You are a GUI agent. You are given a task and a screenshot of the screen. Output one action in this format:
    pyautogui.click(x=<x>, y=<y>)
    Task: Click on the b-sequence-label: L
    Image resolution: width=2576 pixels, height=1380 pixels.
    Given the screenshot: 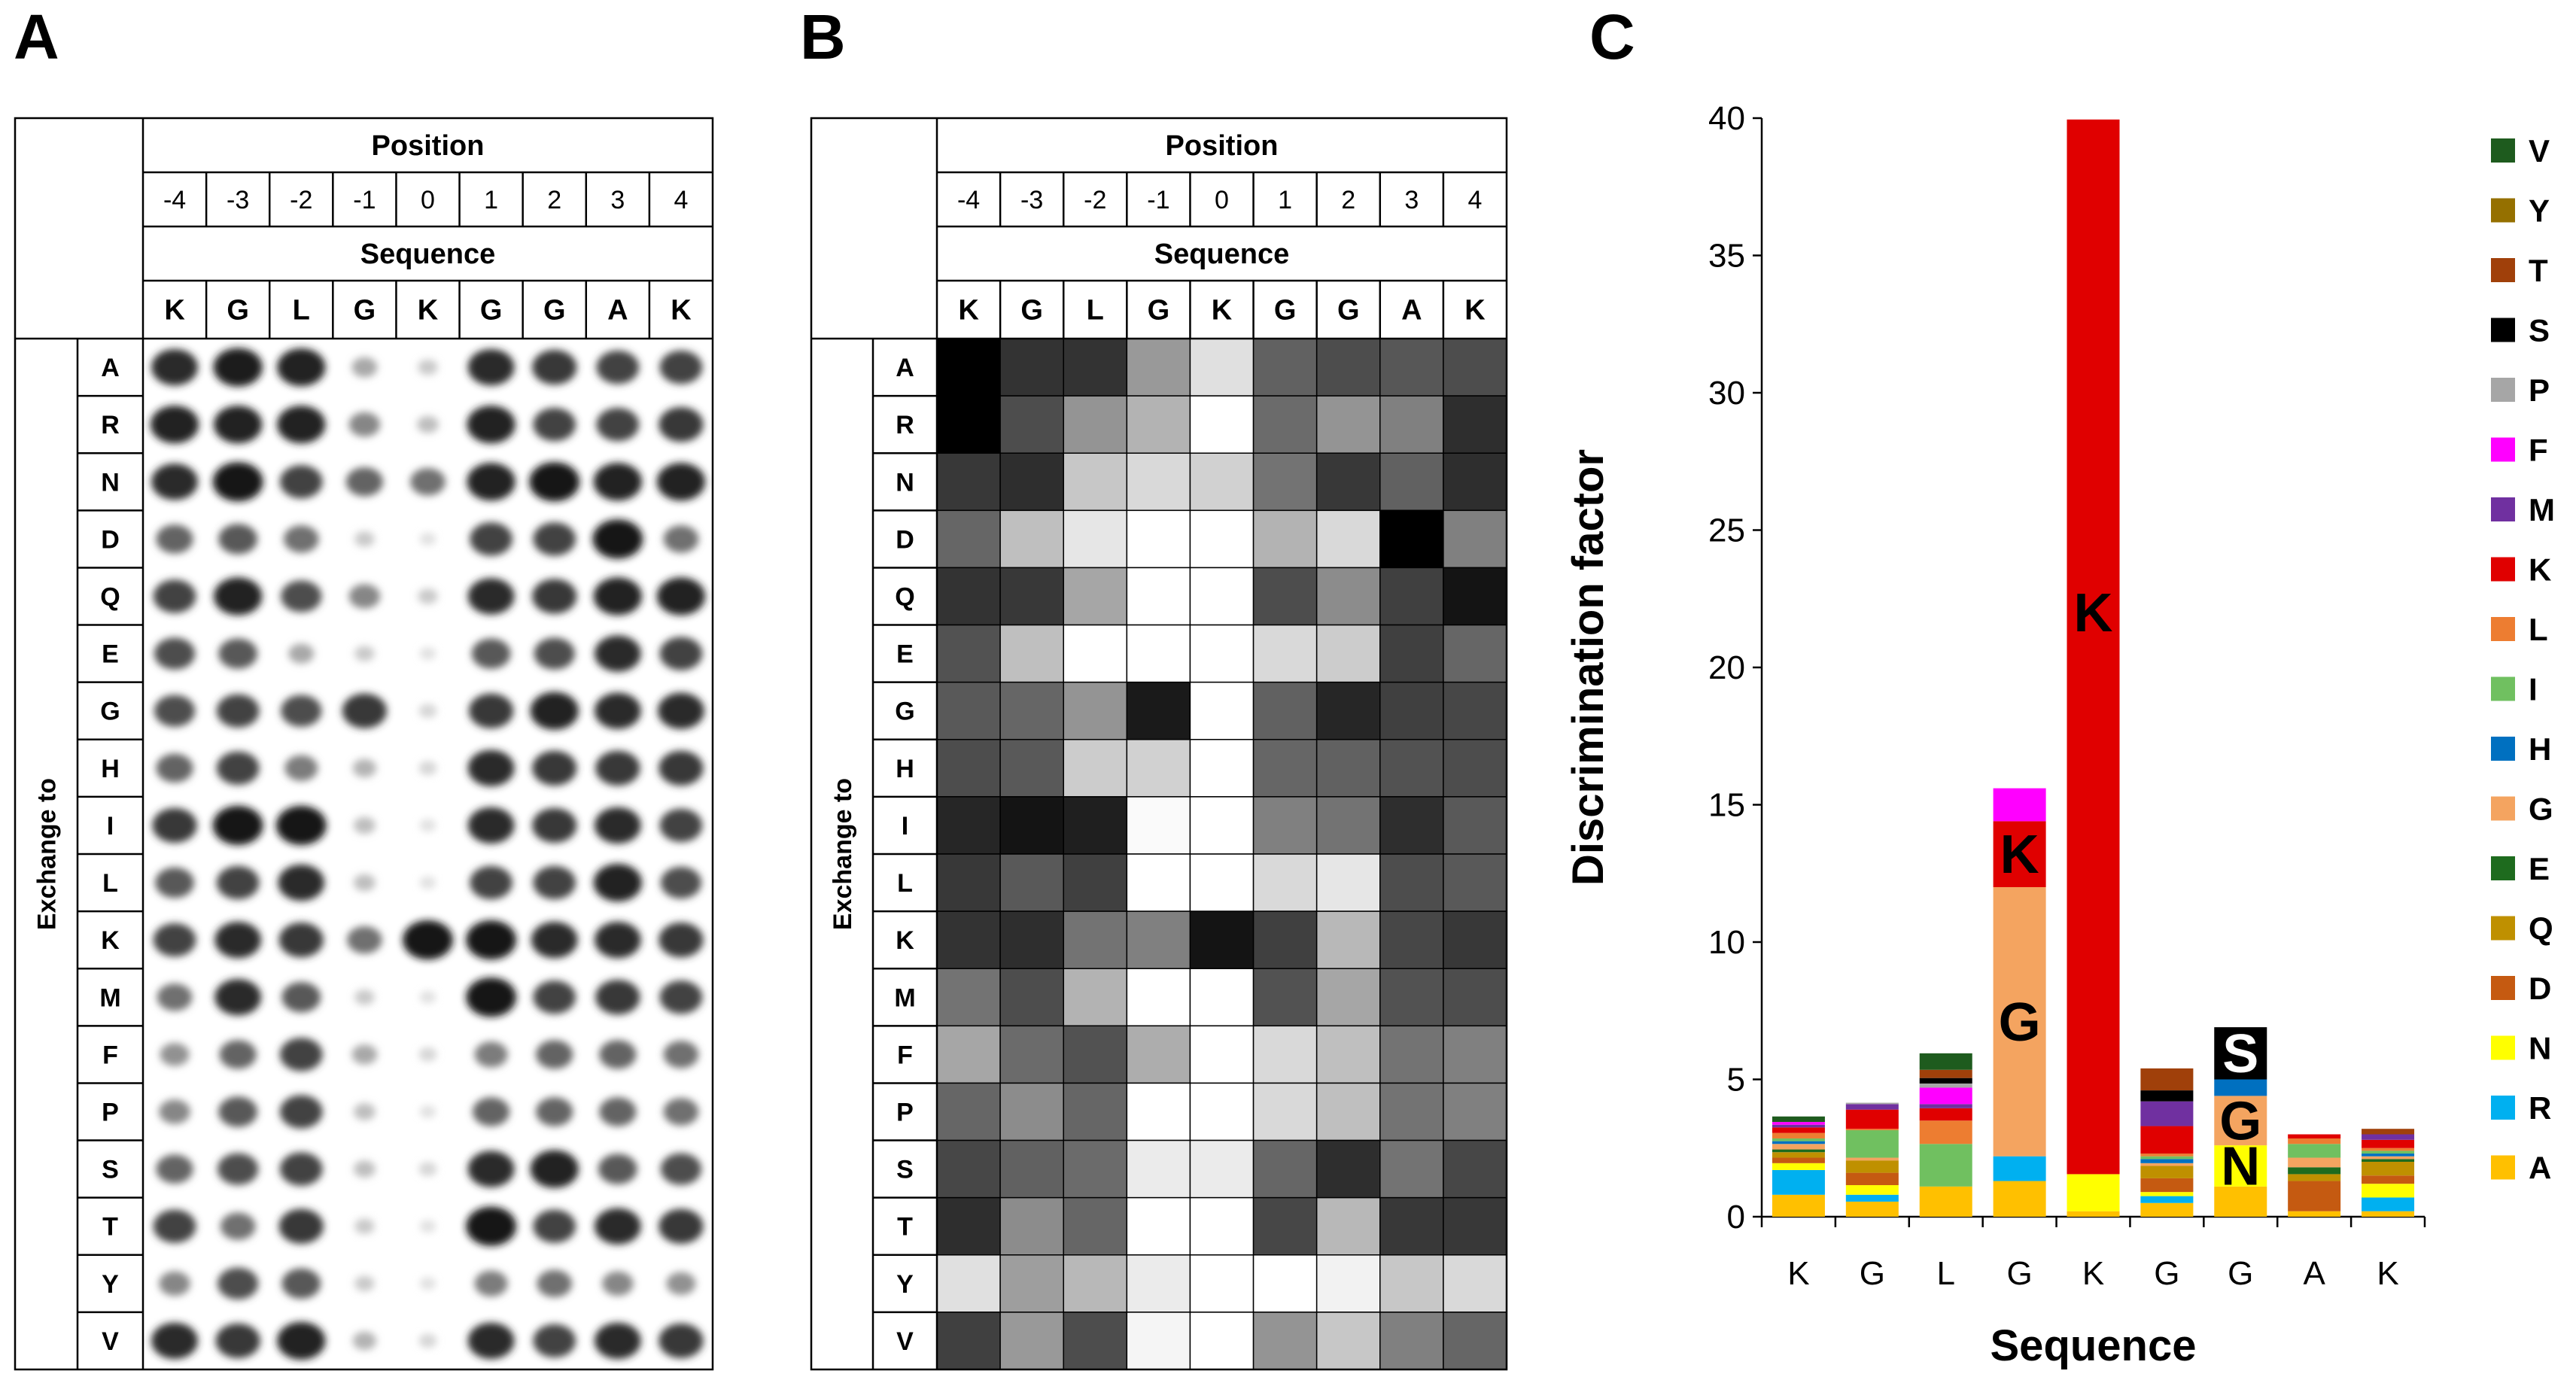 What is the action you would take?
    pyautogui.click(x=1095, y=311)
    